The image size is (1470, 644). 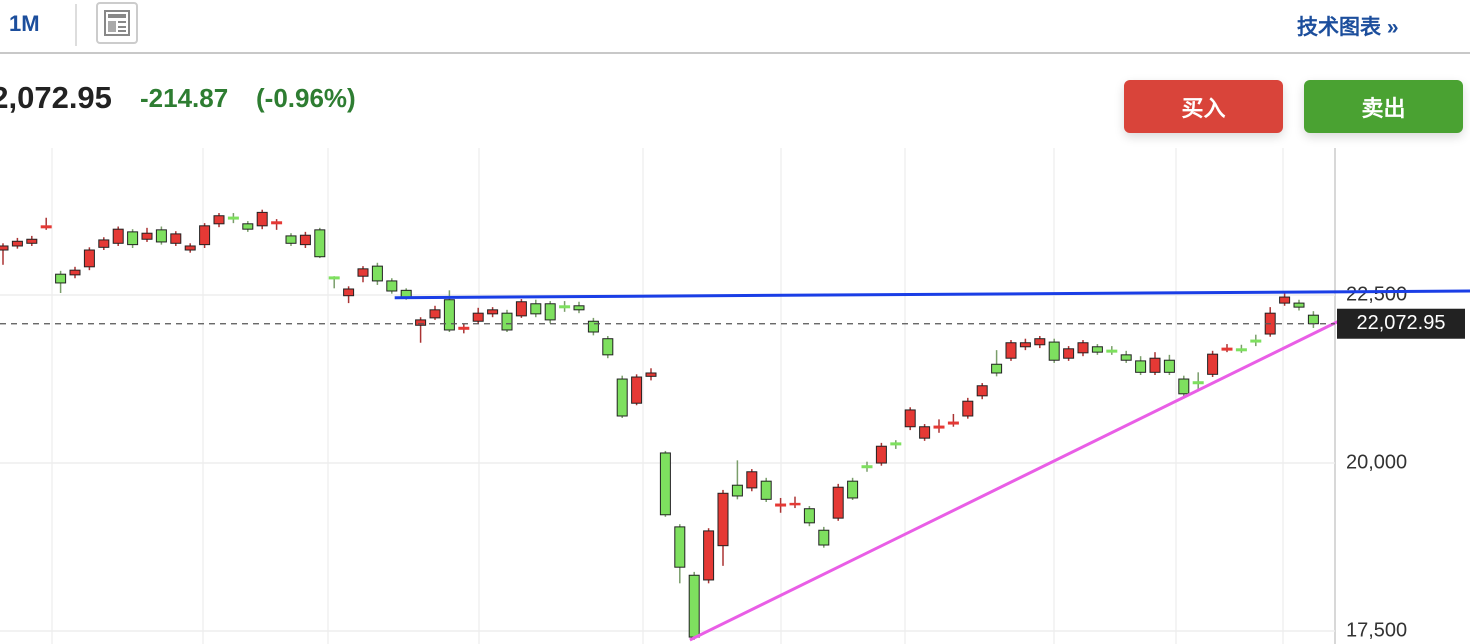 What do you see at coordinates (1376, 630) in the screenshot?
I see `y-tick-label: 17,500` at bounding box center [1376, 630].